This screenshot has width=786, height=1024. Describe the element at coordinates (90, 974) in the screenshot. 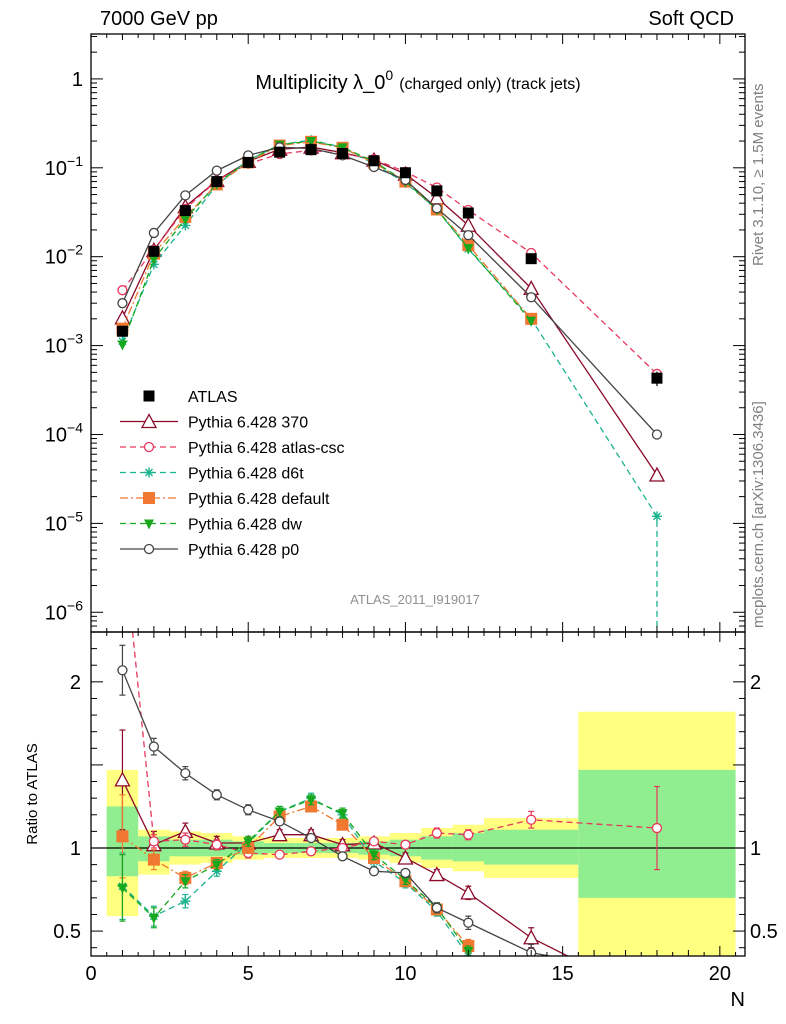

I see `x-tick-label: 0` at that location.